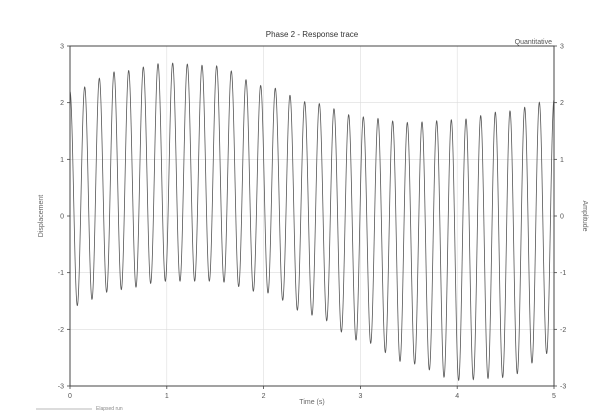 This screenshot has height=413, width=610. What do you see at coordinates (563, 330) in the screenshot?
I see `y-tick-label-right: -2` at bounding box center [563, 330].